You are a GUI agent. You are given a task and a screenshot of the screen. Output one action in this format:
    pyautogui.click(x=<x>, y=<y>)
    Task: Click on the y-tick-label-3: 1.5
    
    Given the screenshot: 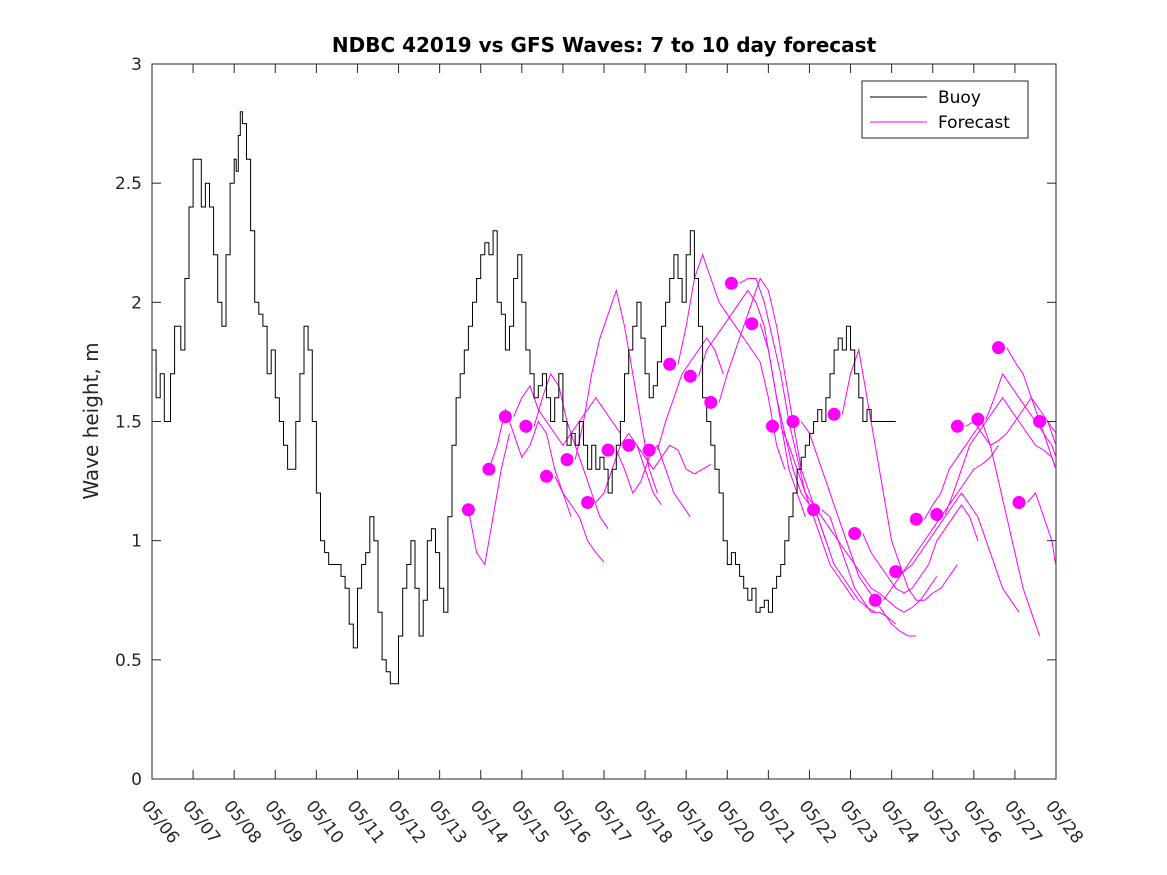 What is the action you would take?
    pyautogui.click(x=128, y=423)
    